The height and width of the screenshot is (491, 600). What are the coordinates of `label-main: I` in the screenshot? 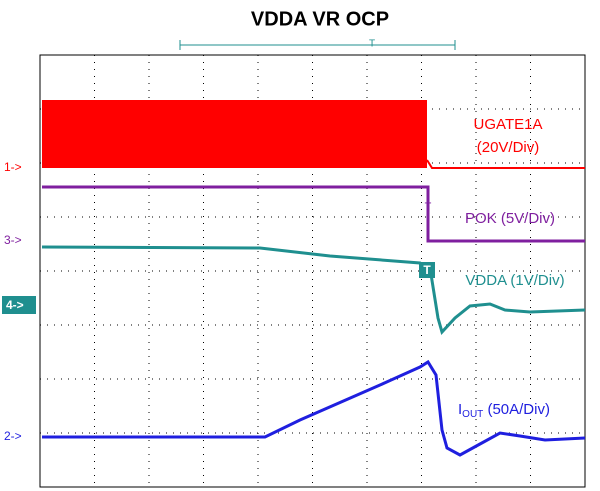 It's located at (460, 409).